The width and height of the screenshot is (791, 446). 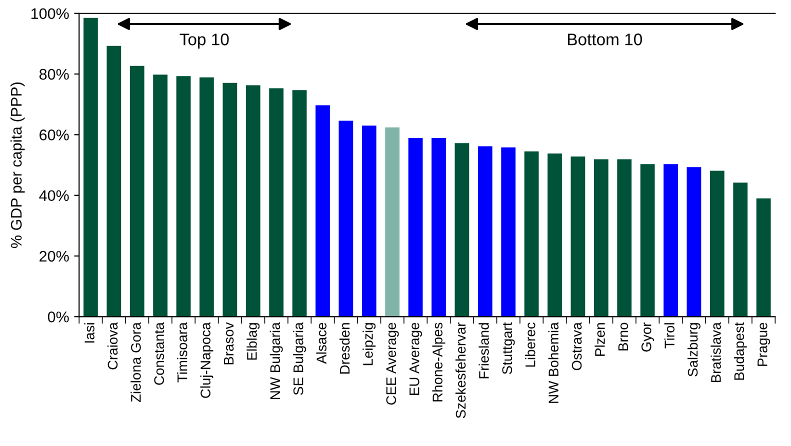 What do you see at coordinates (764, 344) in the screenshot?
I see `x-tick-label: Prague` at bounding box center [764, 344].